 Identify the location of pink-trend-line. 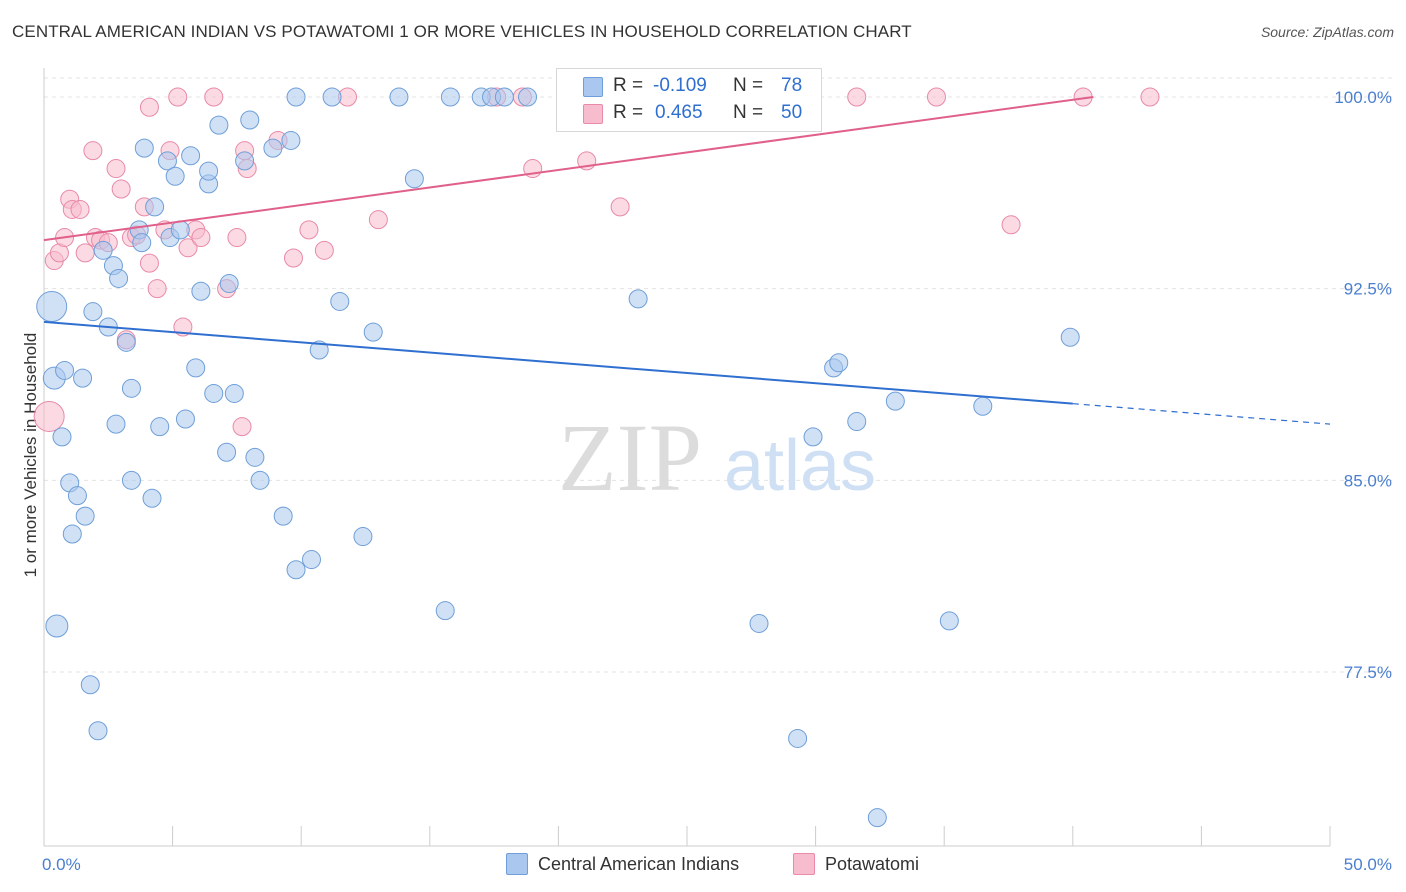
(568, 169).